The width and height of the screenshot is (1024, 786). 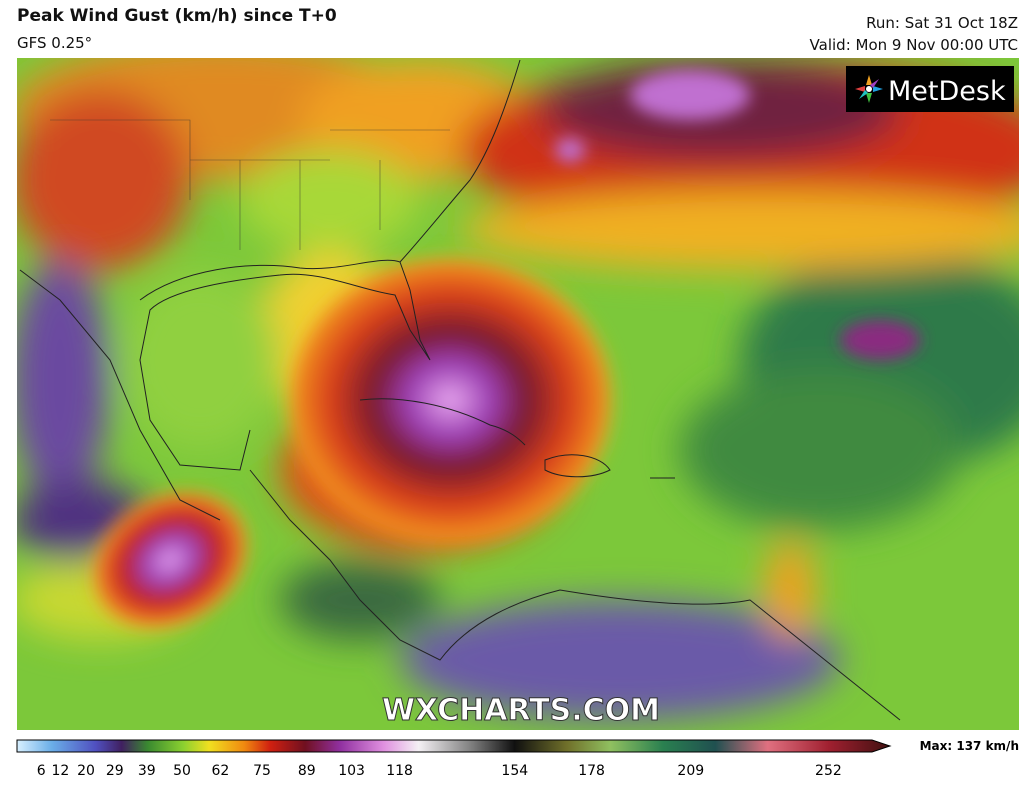 I want to click on logo: MetDesk, so click(x=930, y=89).